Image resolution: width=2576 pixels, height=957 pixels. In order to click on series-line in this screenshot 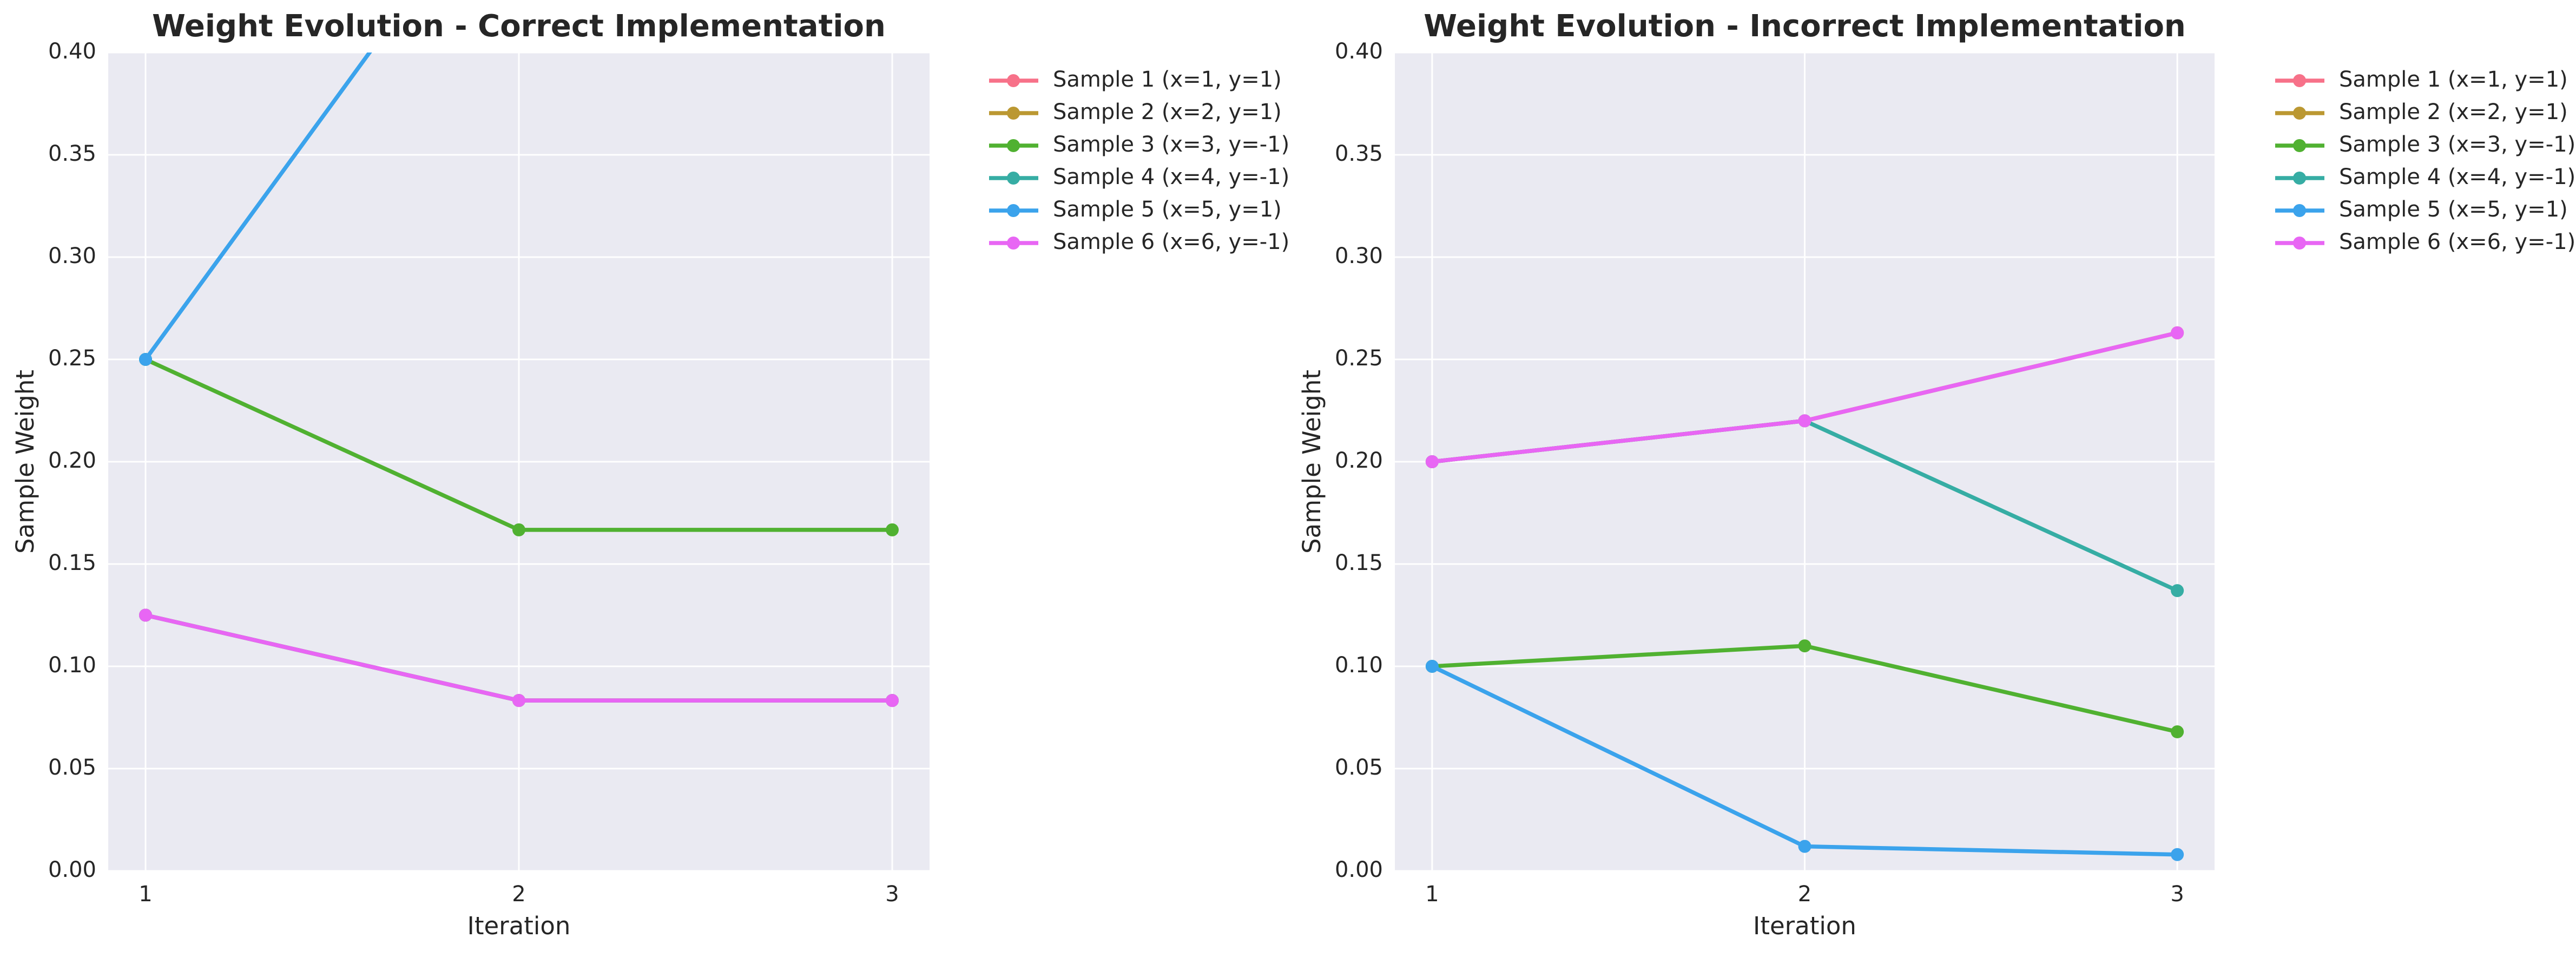, I will do `click(257, 207)`.